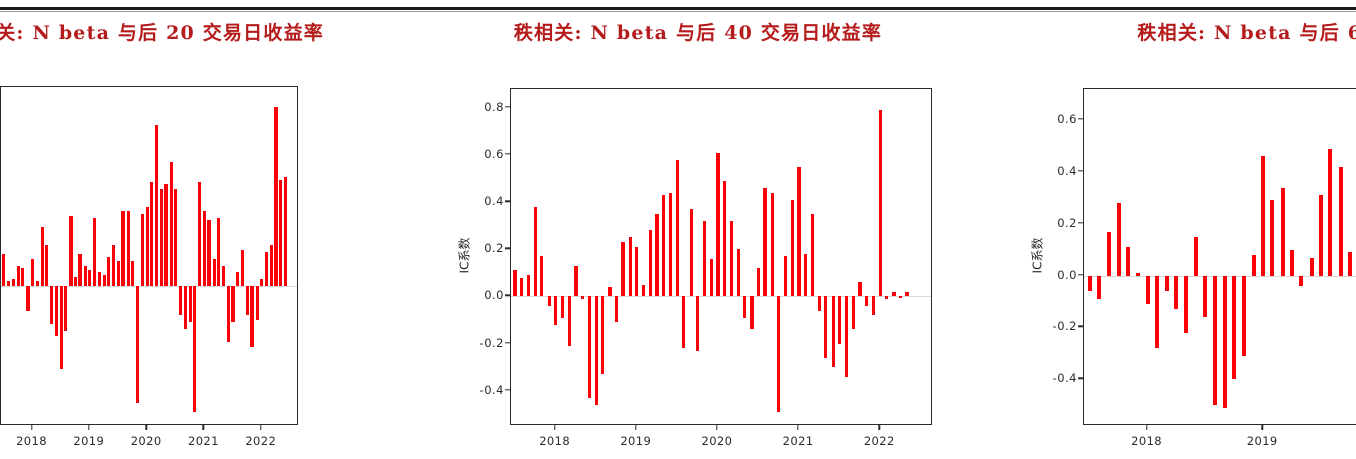  Describe the element at coordinates (879, 441) in the screenshot. I see `x-axis-tick-label: 2022` at that location.